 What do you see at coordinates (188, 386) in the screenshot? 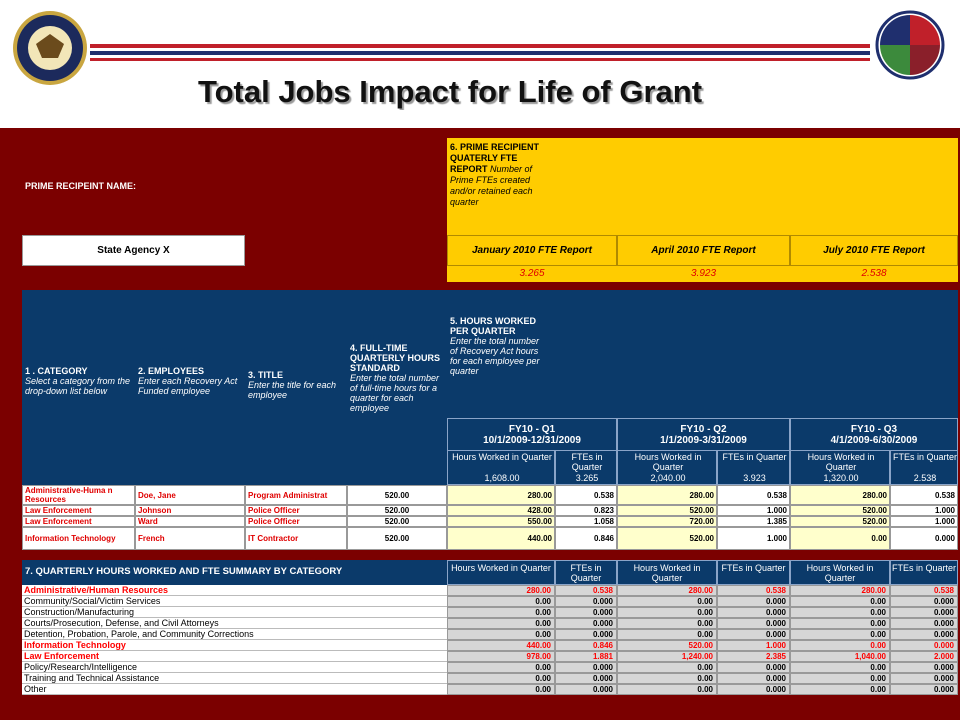
I see `column-instruction: Enter each Recovery Act Funded employee` at bounding box center [188, 386].